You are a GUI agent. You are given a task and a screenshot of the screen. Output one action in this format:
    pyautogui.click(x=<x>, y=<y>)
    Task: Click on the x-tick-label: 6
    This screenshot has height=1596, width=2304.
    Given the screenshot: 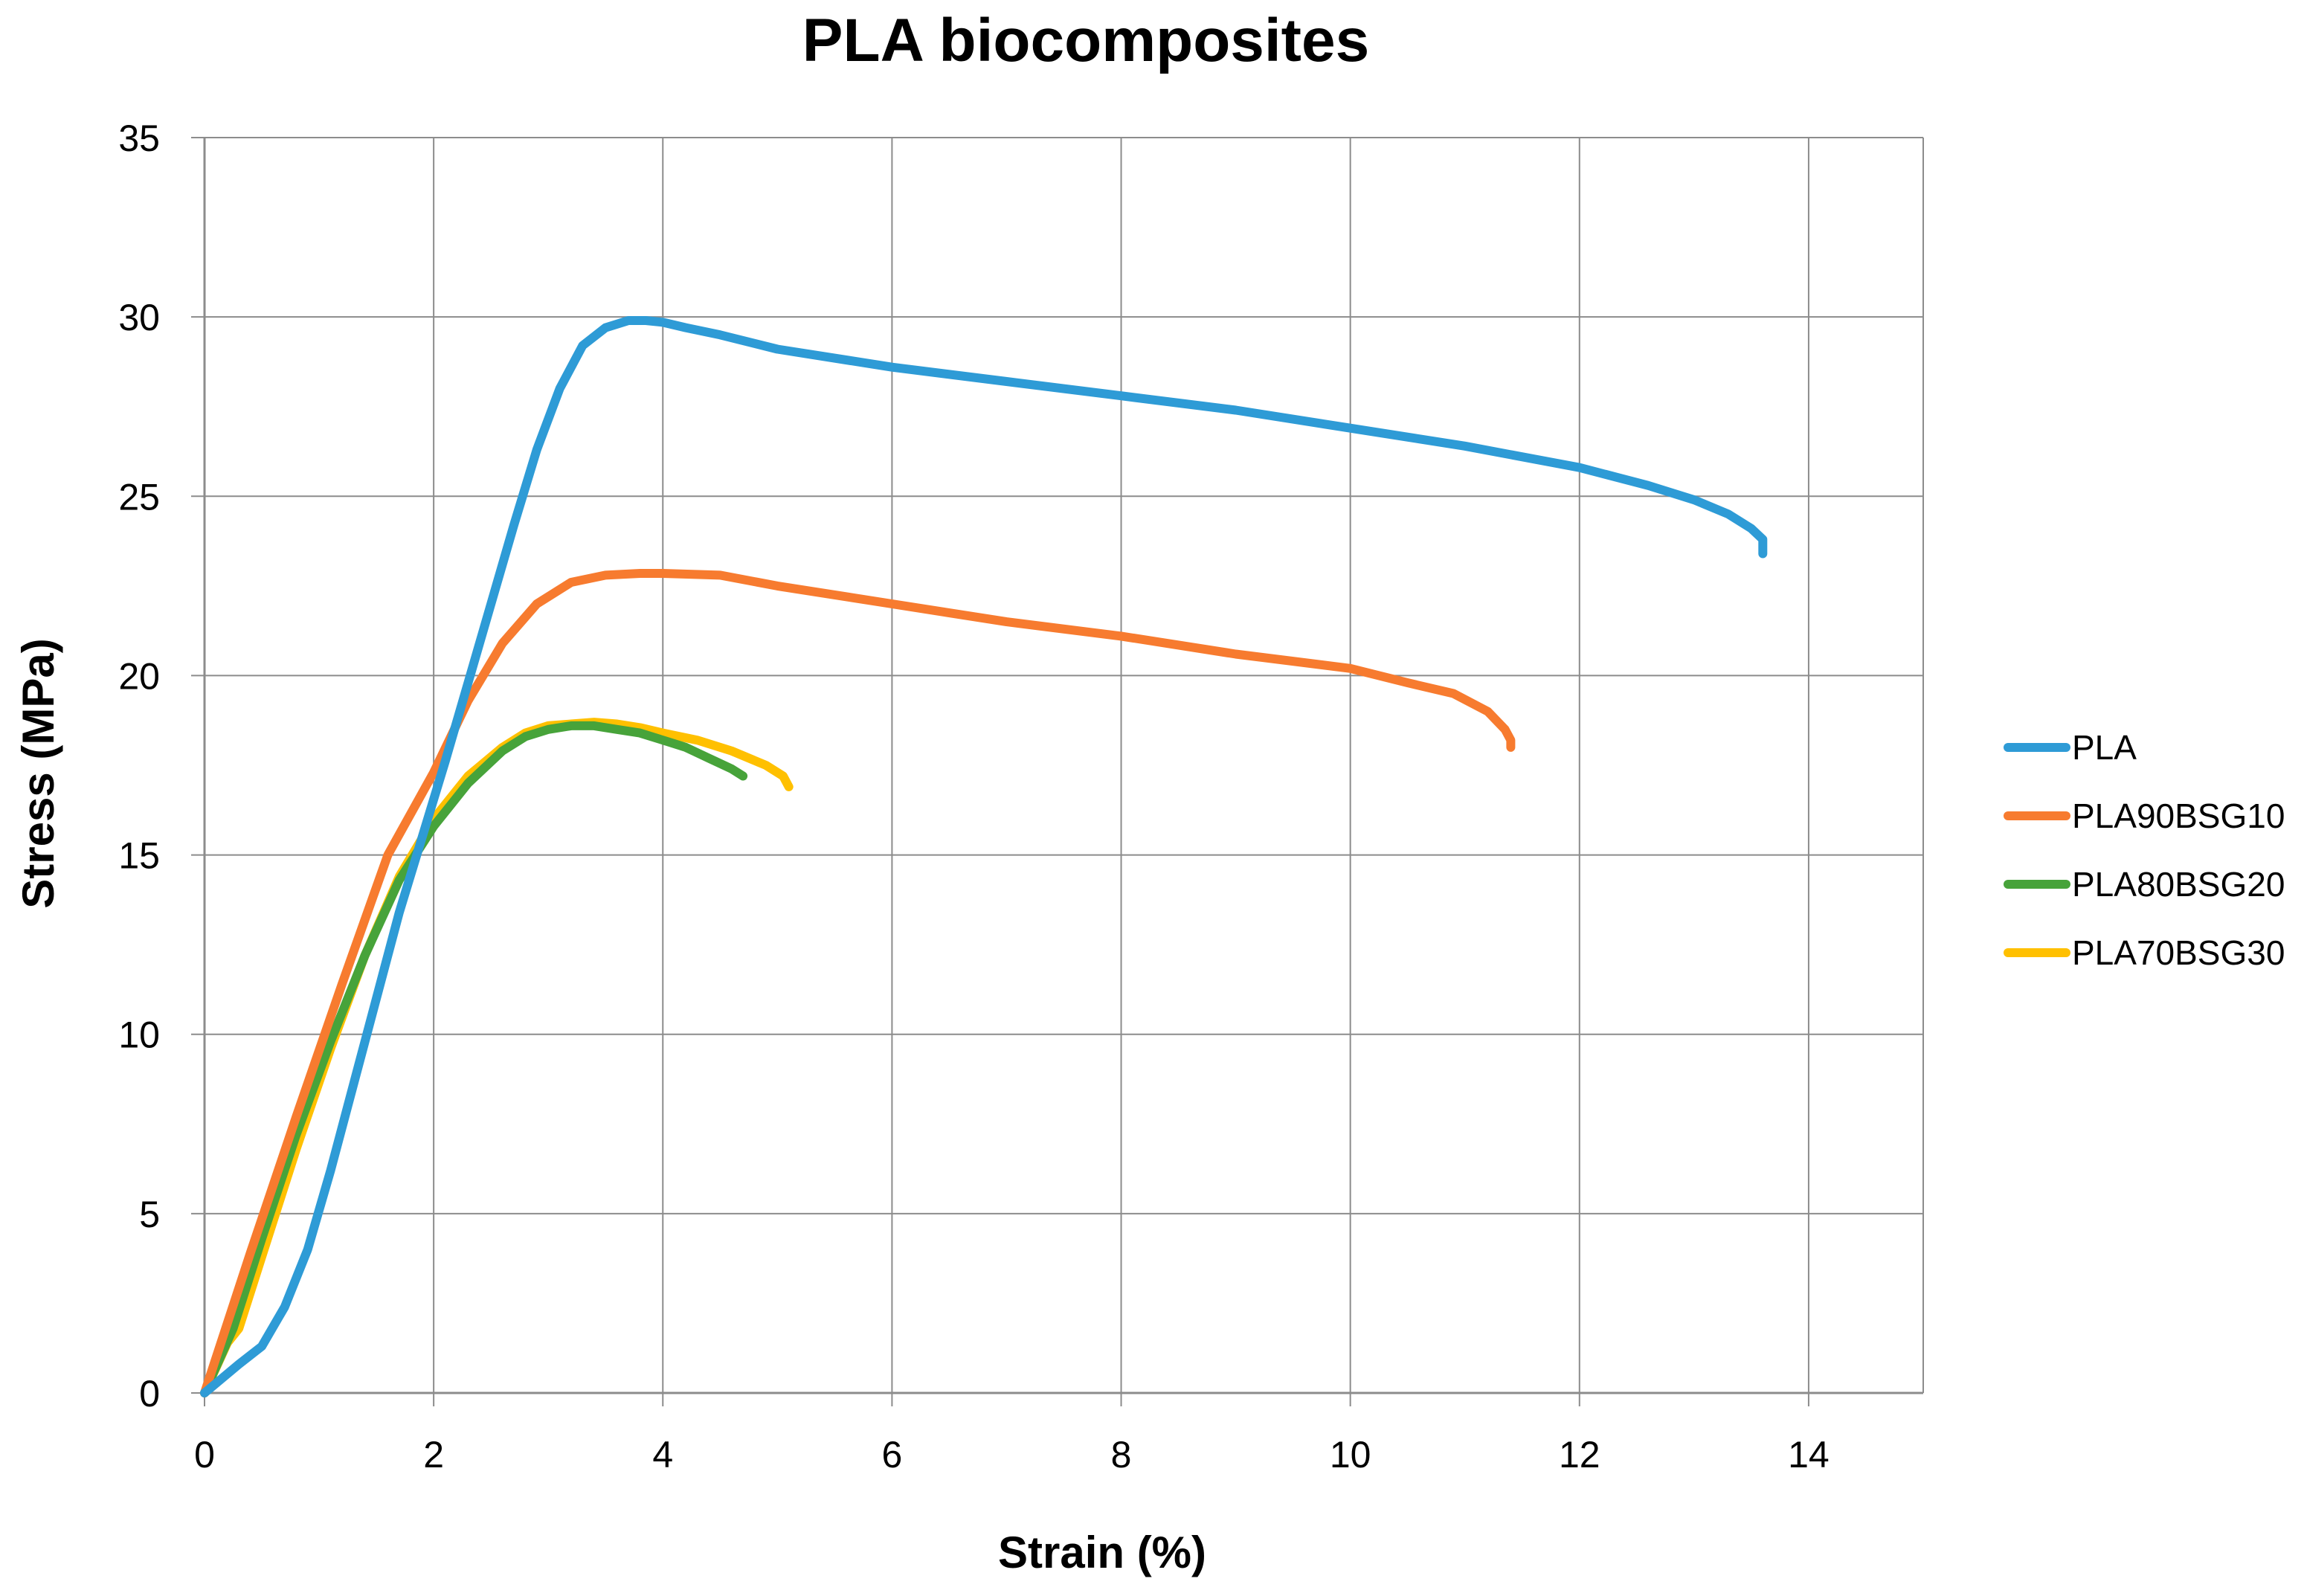 What is the action you would take?
    pyautogui.click(x=891, y=1455)
    